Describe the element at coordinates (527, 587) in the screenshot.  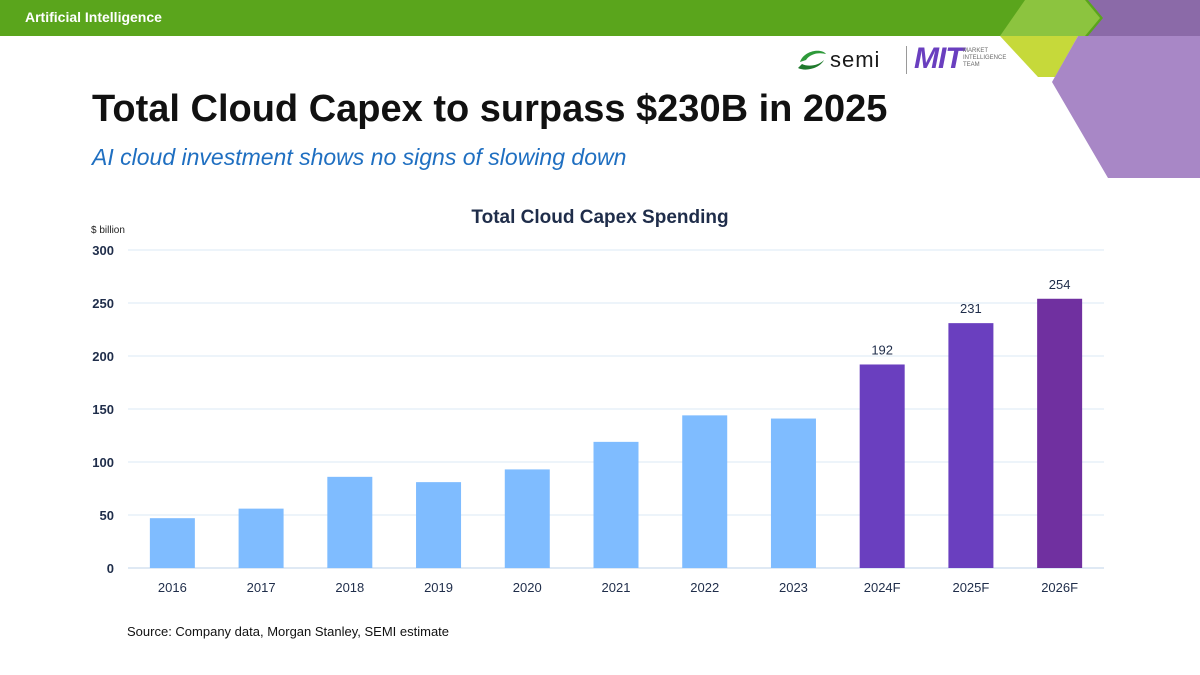
I see `x-tick-label: 2020` at that location.